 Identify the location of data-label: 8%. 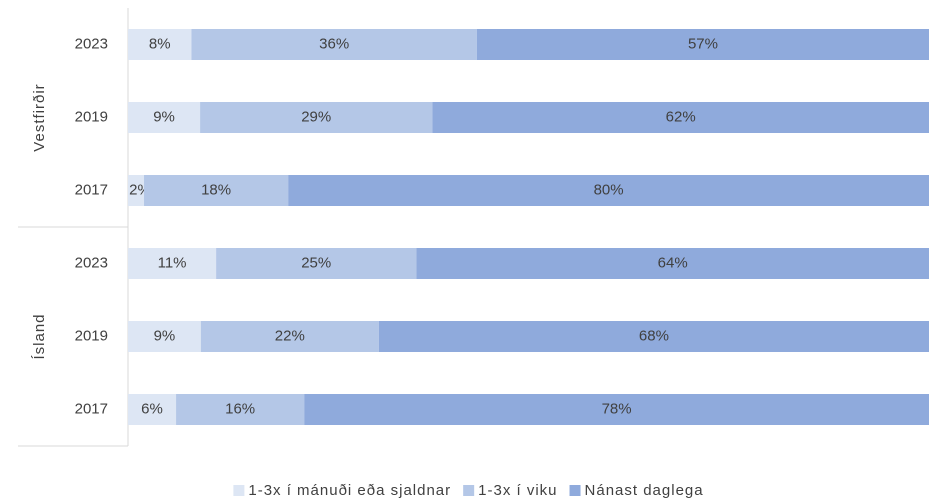
(160, 43).